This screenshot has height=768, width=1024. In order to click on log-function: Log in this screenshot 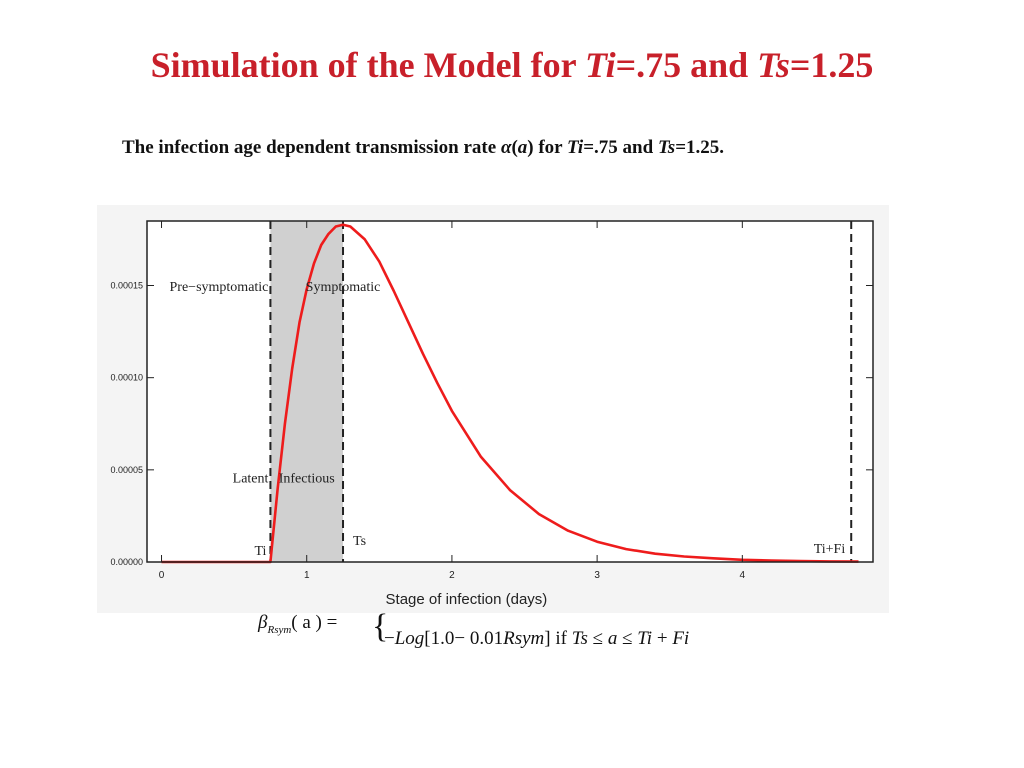, I will do `click(409, 638)`.